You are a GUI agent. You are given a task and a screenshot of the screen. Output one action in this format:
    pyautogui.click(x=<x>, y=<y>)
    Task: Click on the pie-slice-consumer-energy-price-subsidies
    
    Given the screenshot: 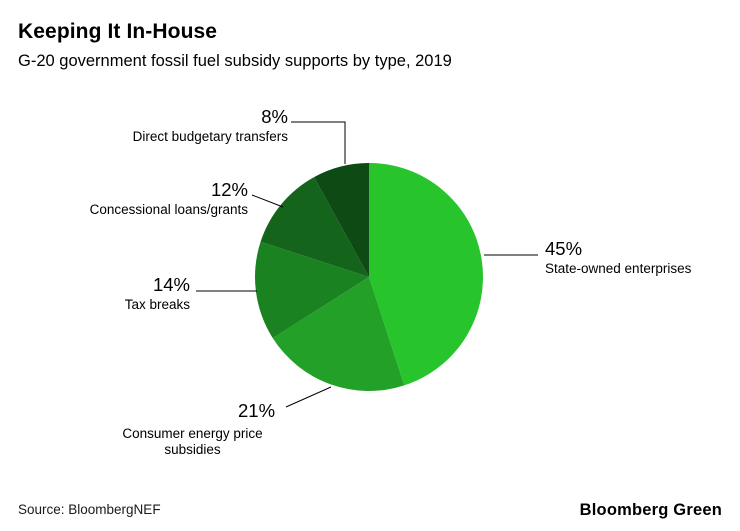 What is the action you would take?
    pyautogui.click(x=338, y=334)
    